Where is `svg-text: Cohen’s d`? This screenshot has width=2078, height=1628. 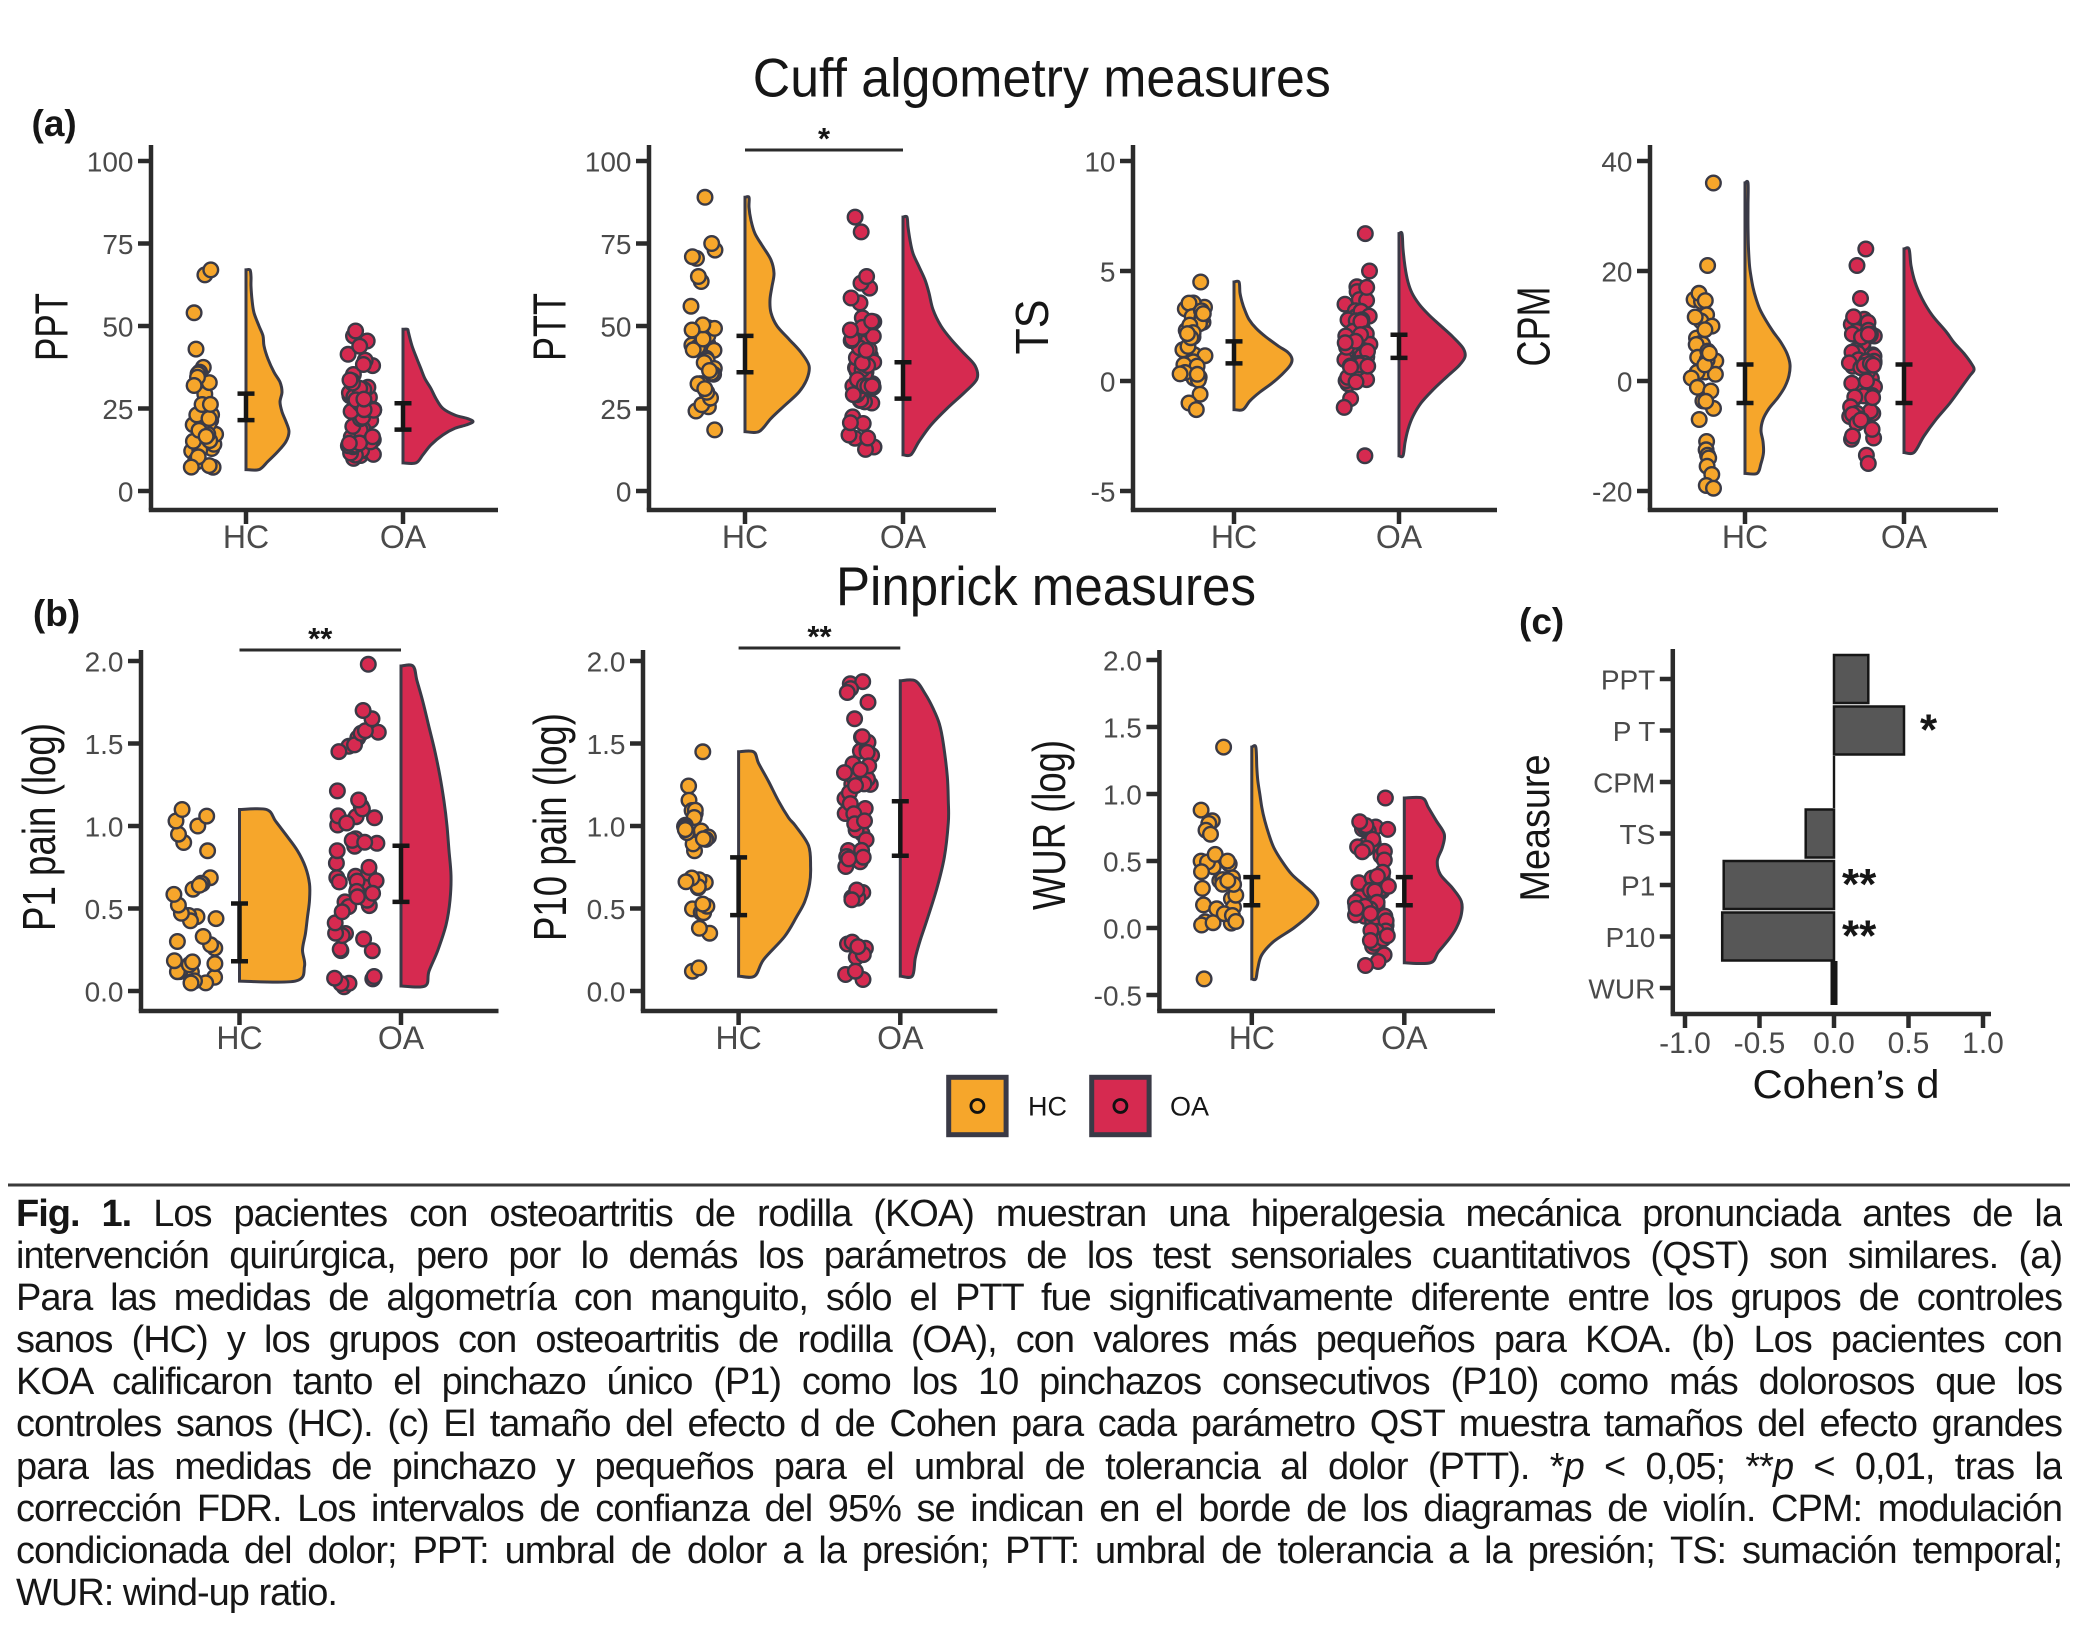 svg-text: Cohen’s d is located at coordinates (1846, 1085).